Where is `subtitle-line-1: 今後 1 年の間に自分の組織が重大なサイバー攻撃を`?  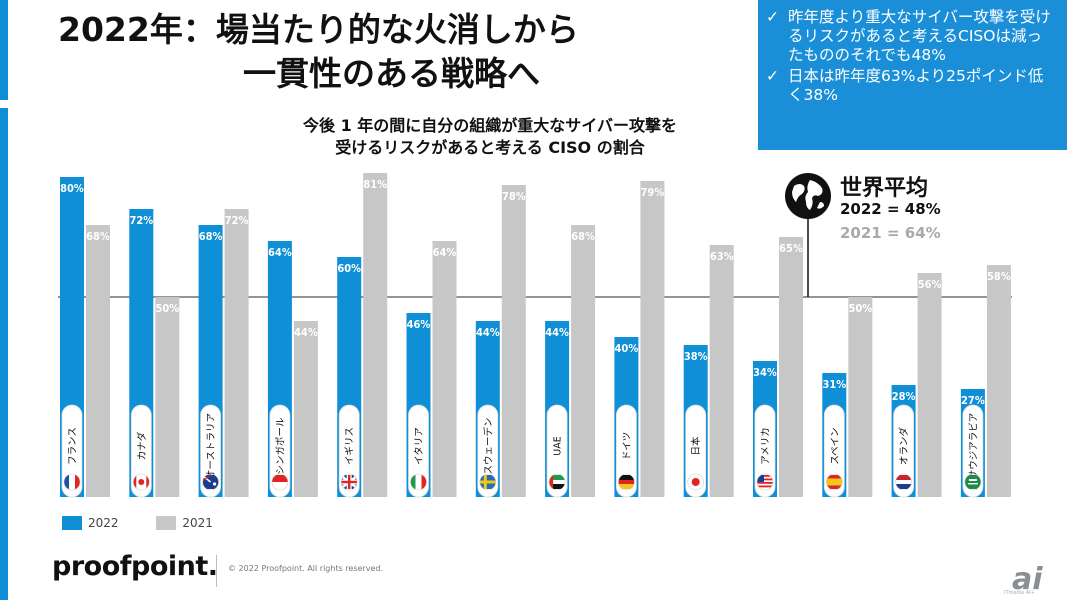 subtitle-line-1: 今後 1 年の間に自分の組織が重大なサイバー攻撃を is located at coordinates (490, 125).